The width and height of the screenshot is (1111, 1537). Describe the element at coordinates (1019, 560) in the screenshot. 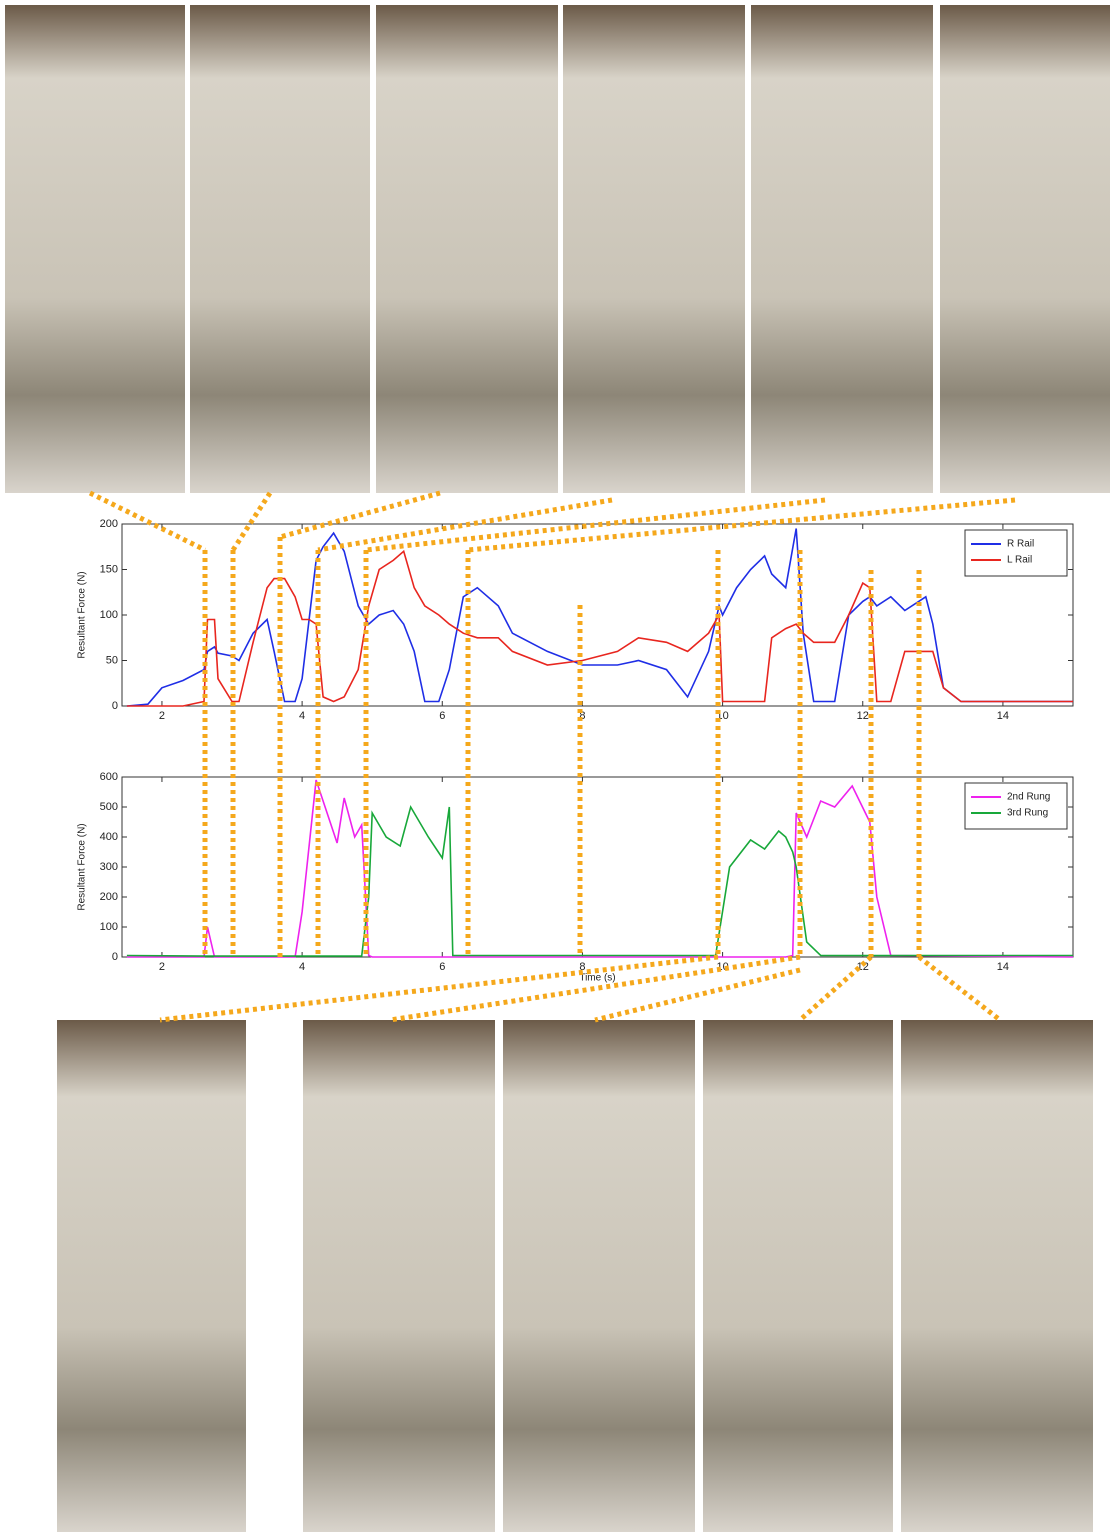

I see `legend-label: L Rail` at that location.